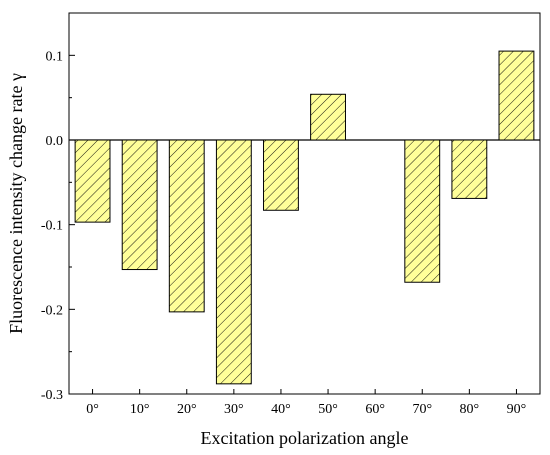  I want to click on y-tick-label-2: -0.1, so click(52, 226).